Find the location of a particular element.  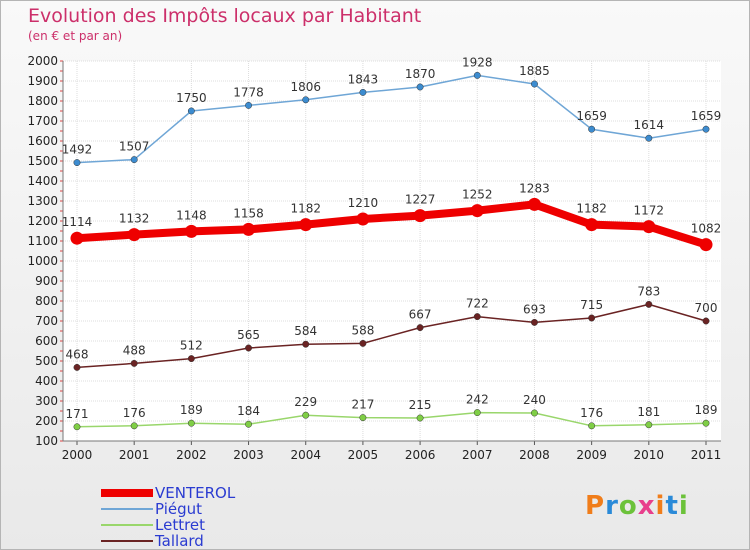

data-label-venterol: 1114 is located at coordinates (77, 222).